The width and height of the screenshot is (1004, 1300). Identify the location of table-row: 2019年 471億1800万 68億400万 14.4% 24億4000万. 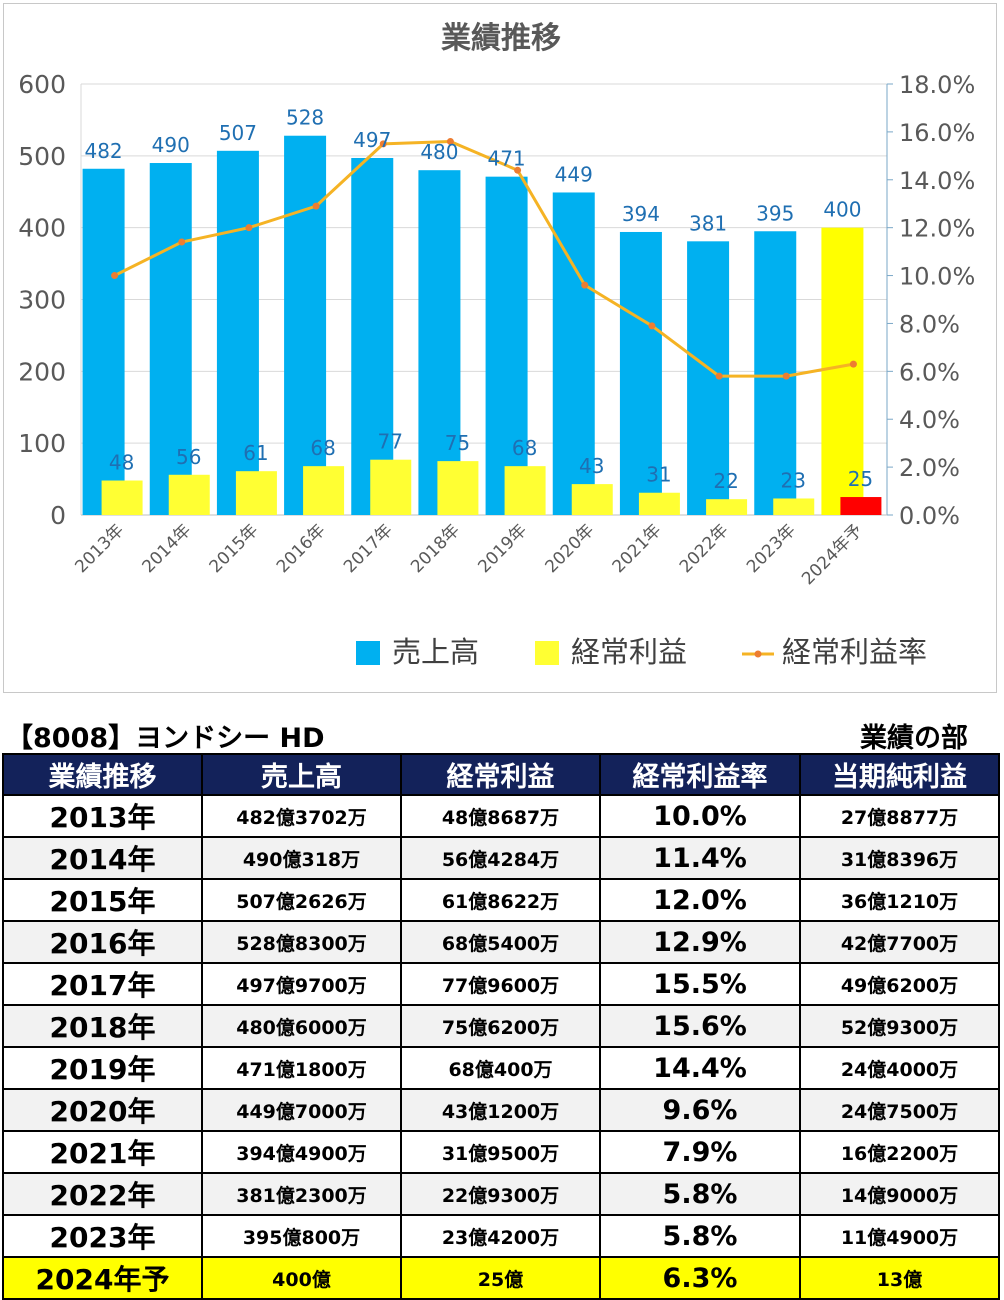
(501, 1068).